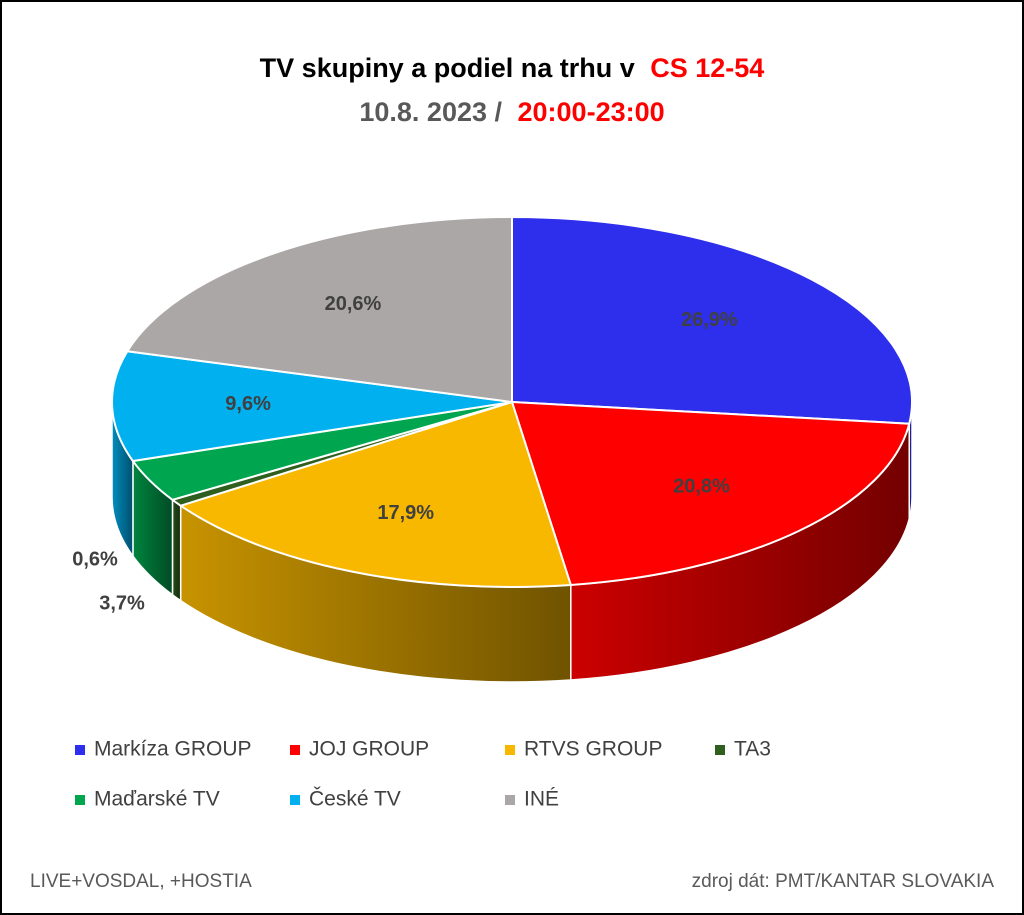 The image size is (1024, 915). What do you see at coordinates (369, 749) in the screenshot?
I see `legend-label: JOJ GROUP` at bounding box center [369, 749].